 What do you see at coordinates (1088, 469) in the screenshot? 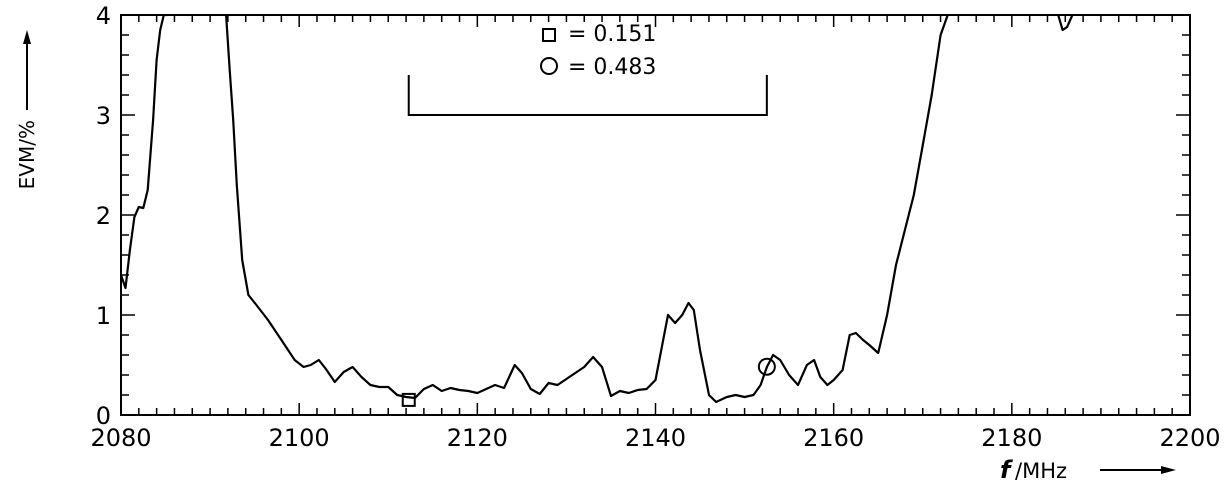
I see `x-axis-label-group: f /MHz` at bounding box center [1088, 469].